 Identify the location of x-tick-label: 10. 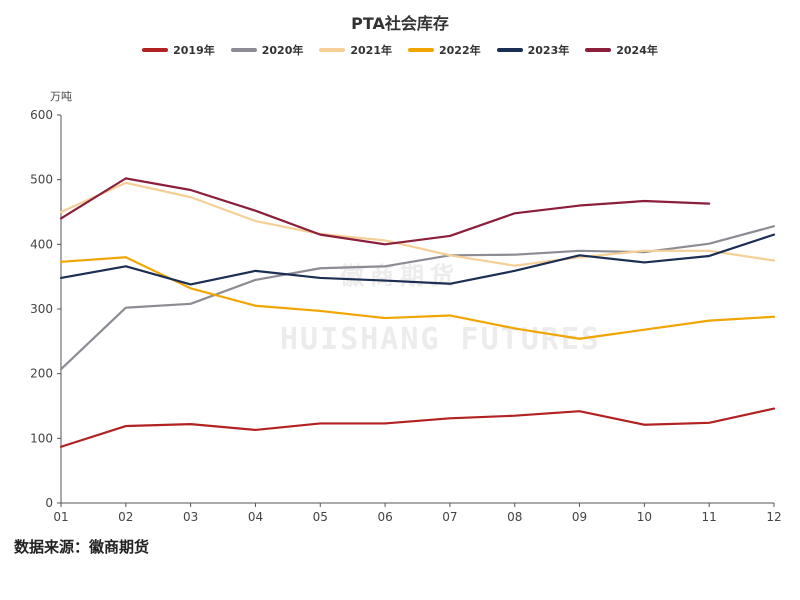
(644, 517).